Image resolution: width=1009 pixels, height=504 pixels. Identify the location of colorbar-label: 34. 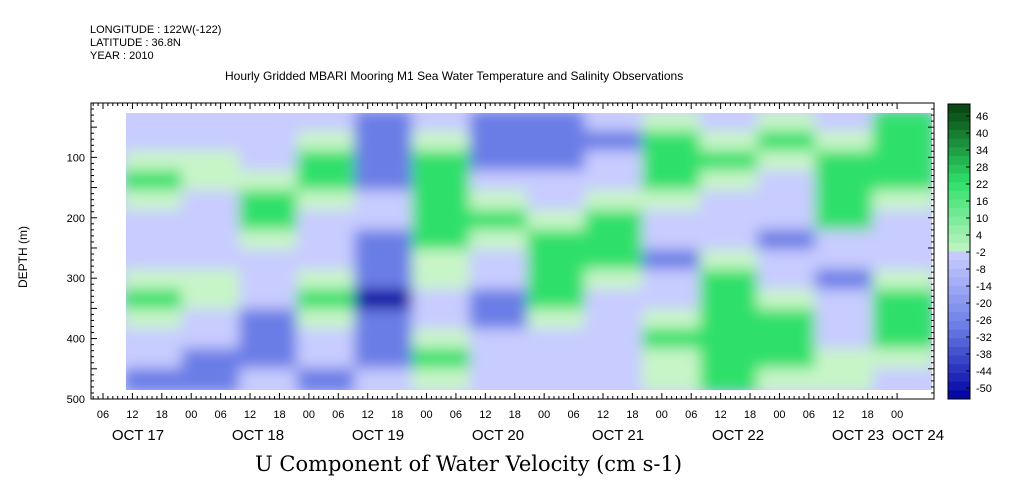
(982, 151).